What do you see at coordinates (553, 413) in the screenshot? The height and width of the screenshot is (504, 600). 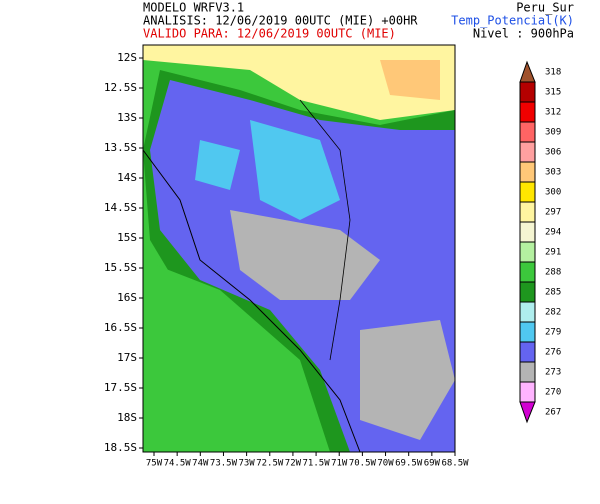 I see `colorbar-label: 267` at bounding box center [553, 413].